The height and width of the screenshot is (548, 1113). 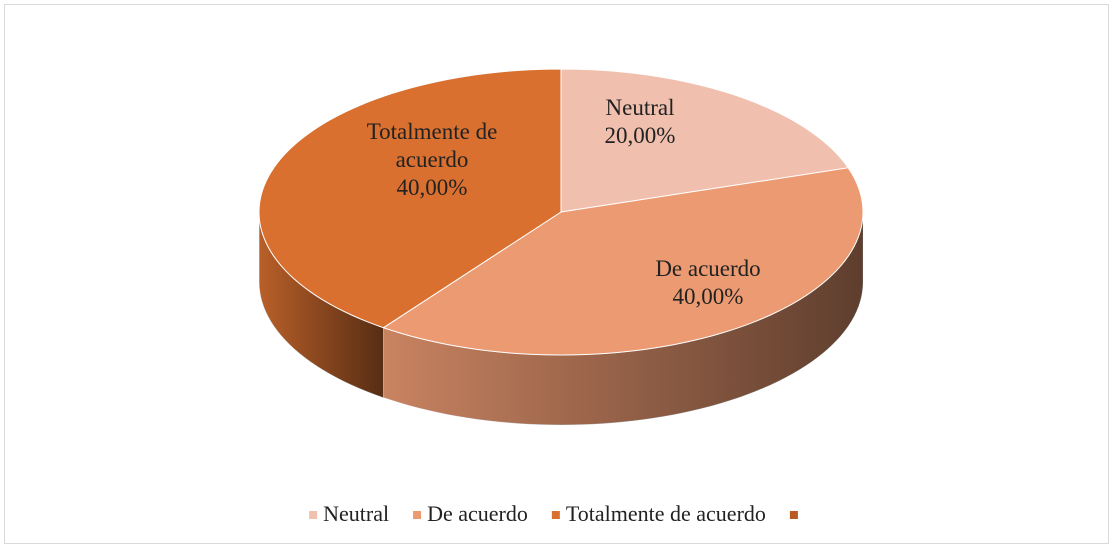 What do you see at coordinates (708, 283) in the screenshot?
I see `data-label: De acuerdo 40,00%` at bounding box center [708, 283].